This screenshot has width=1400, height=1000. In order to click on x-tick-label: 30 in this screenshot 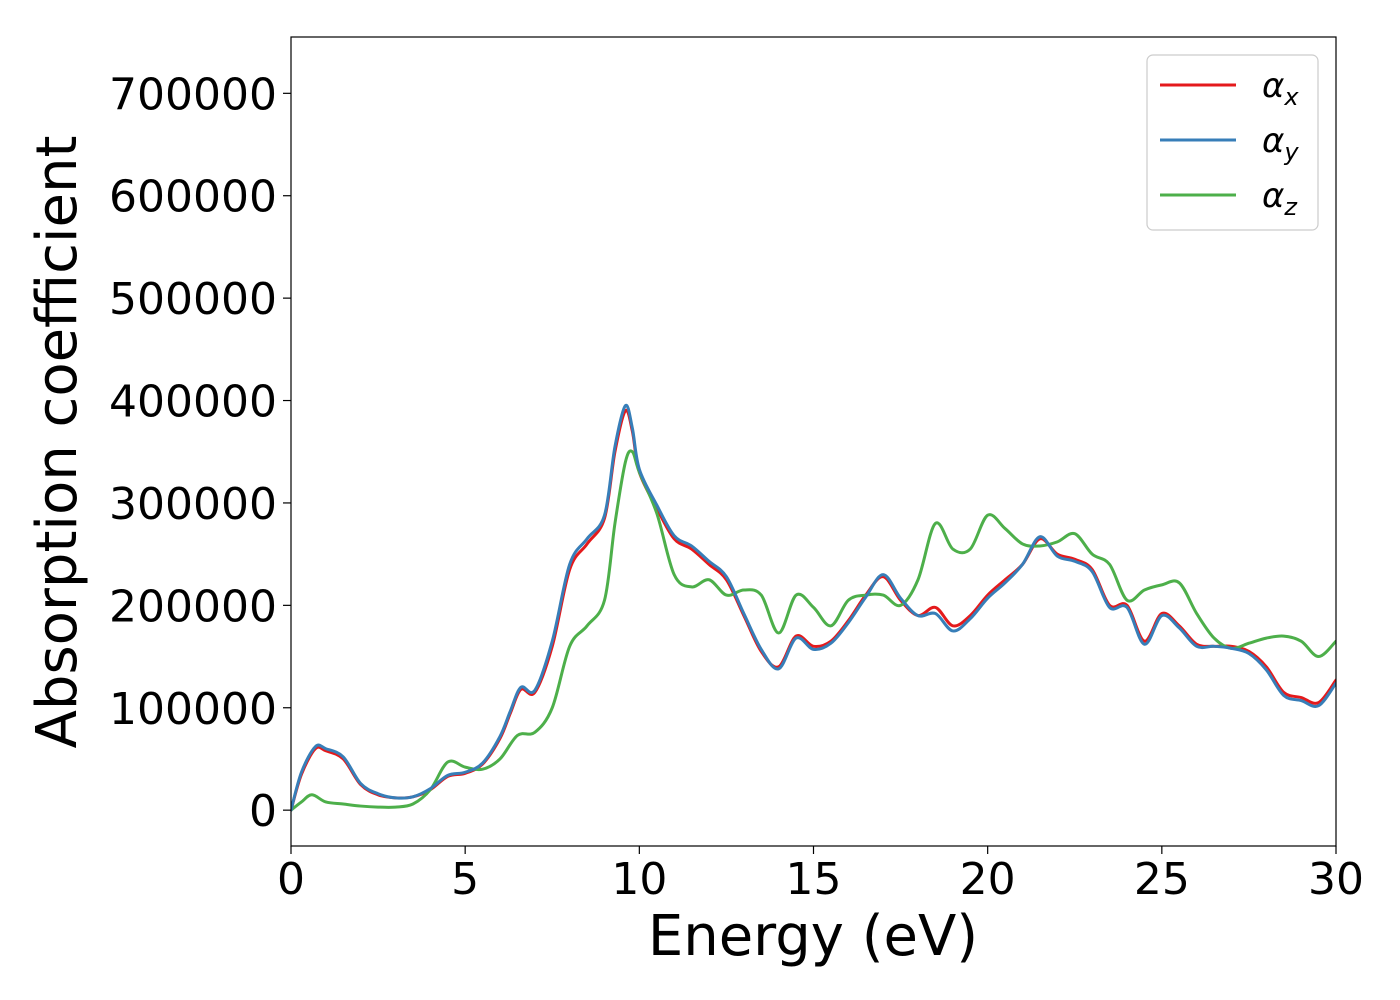, I will do `click(1336, 879)`.